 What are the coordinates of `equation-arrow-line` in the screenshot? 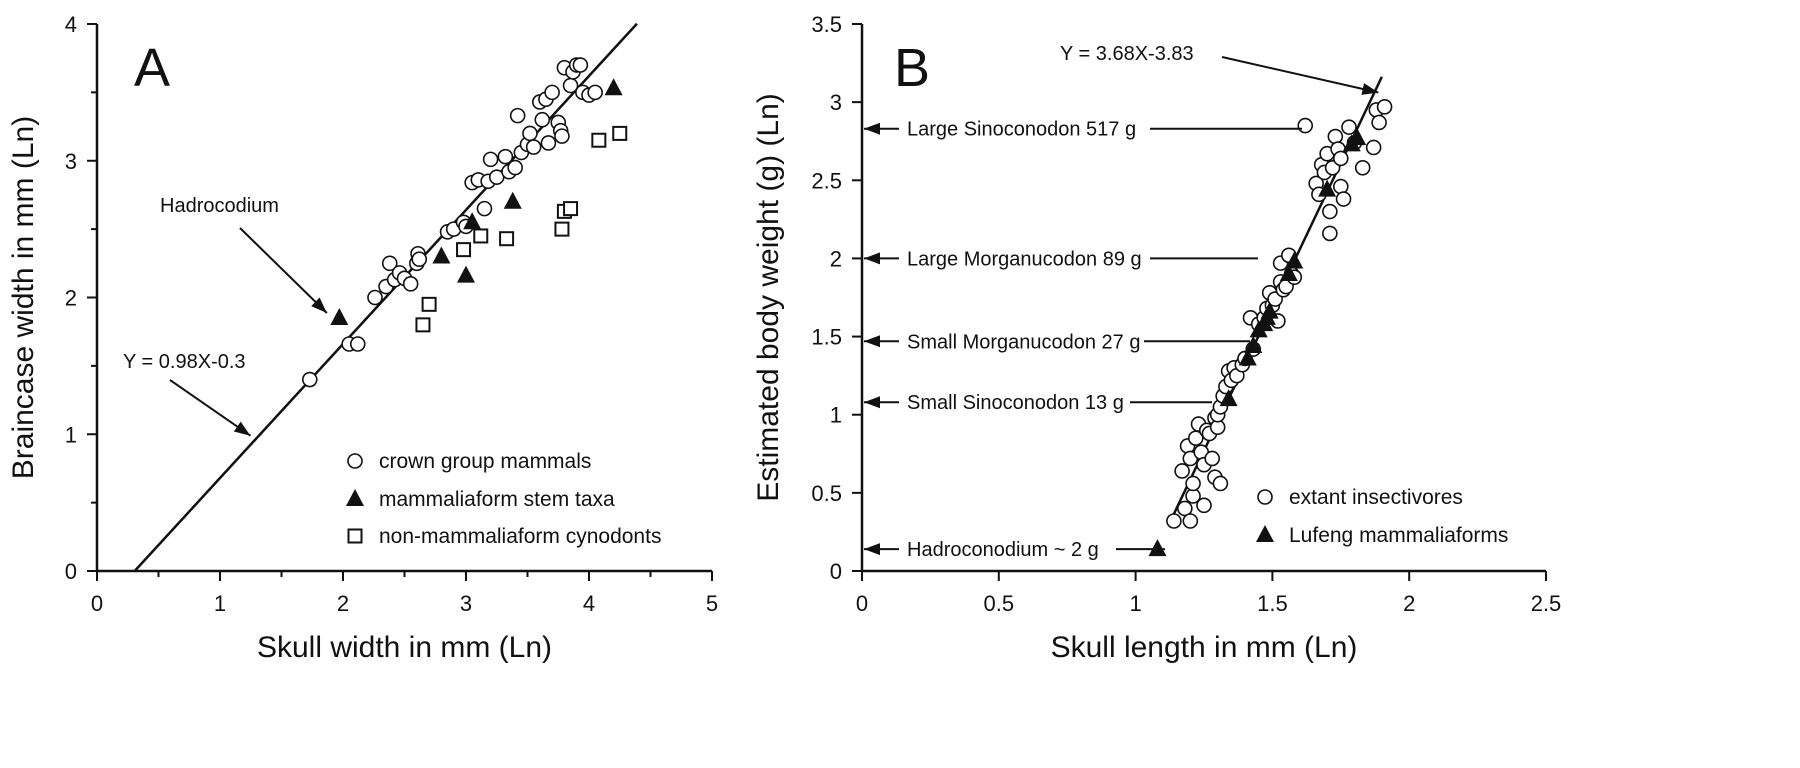 It's located at (210, 408).